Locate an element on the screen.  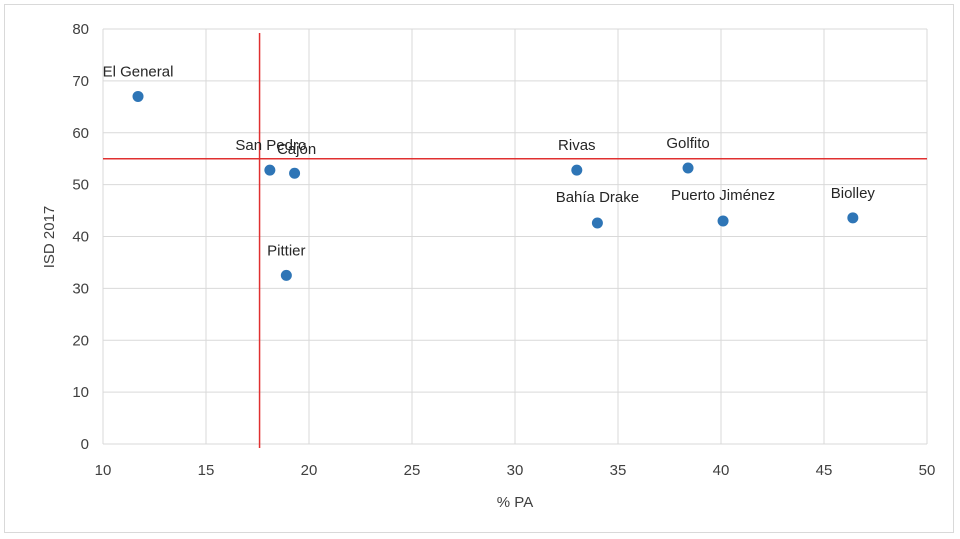
y-tick-label: 0 is located at coordinates (85, 444).